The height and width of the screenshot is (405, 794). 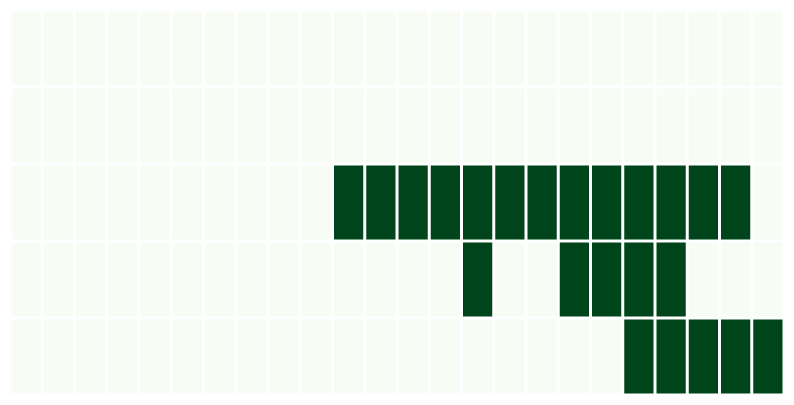 I want to click on heatmap-cell-r0-c9, so click(x=316, y=48).